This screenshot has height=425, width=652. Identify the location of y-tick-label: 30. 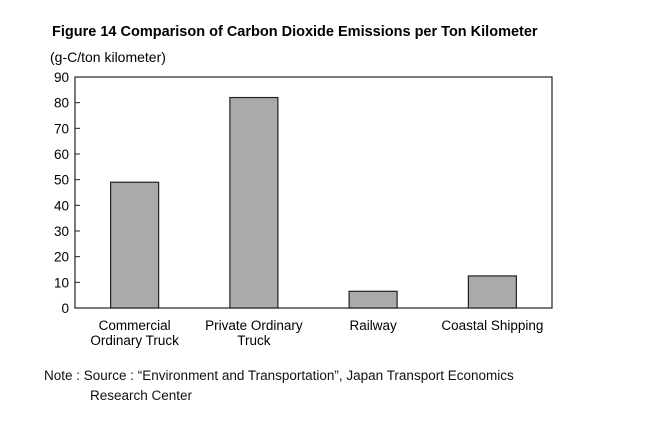
(61, 231).